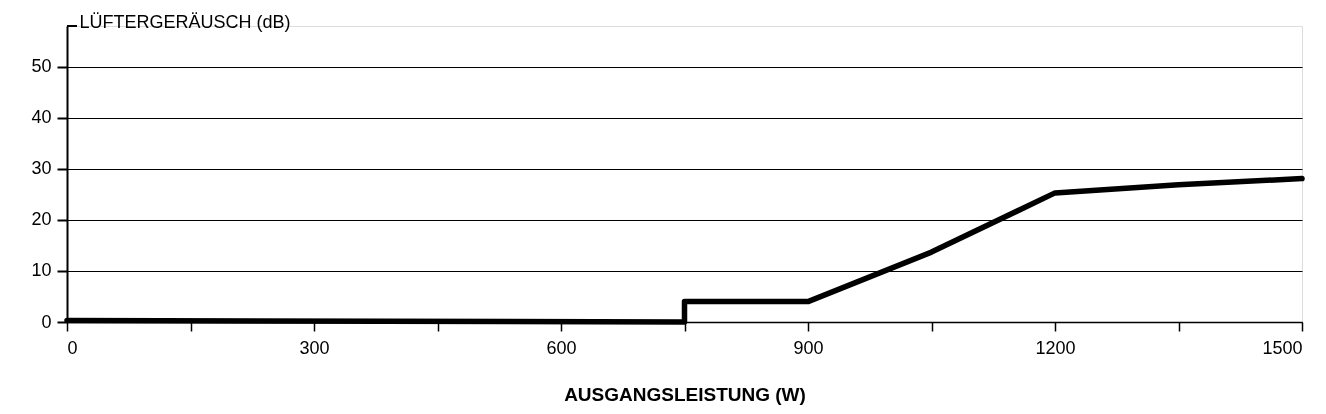  I want to click on x-tick-label: 1500, so click(1282, 347).